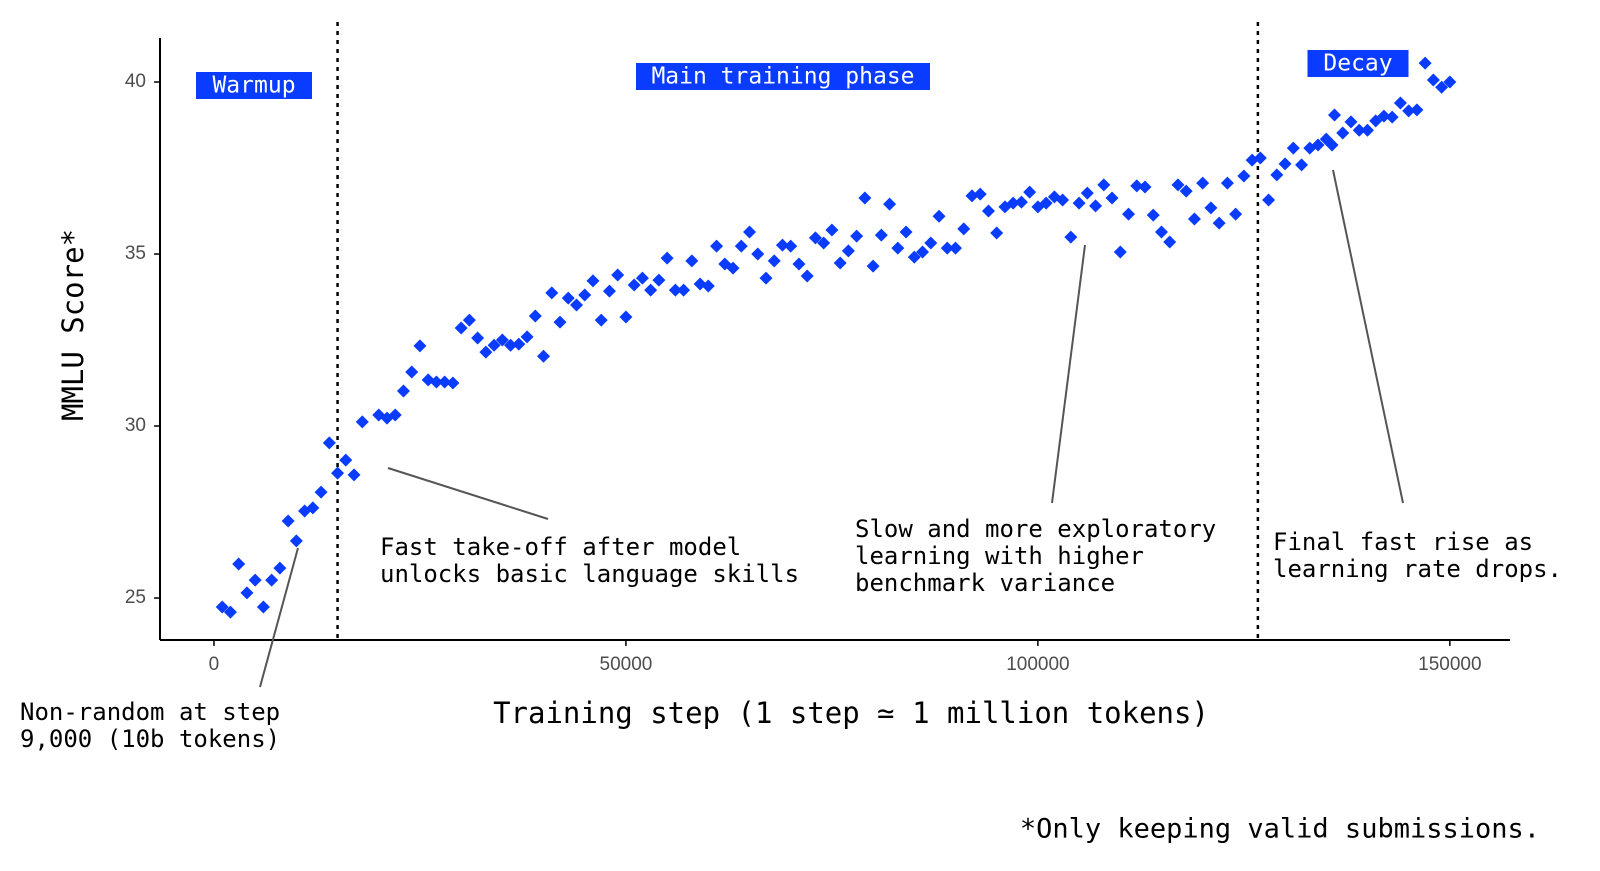  Describe the element at coordinates (150, 712) in the screenshot. I see `annotation: Non-random at step` at that location.